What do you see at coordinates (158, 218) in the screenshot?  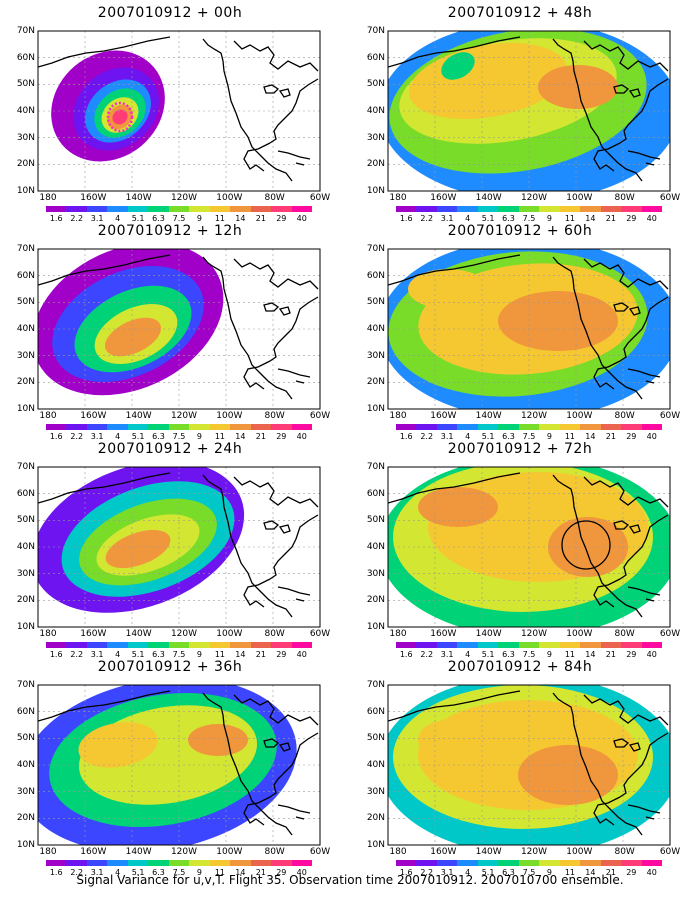 I see `colorbar-label: 6.3` at bounding box center [158, 218].